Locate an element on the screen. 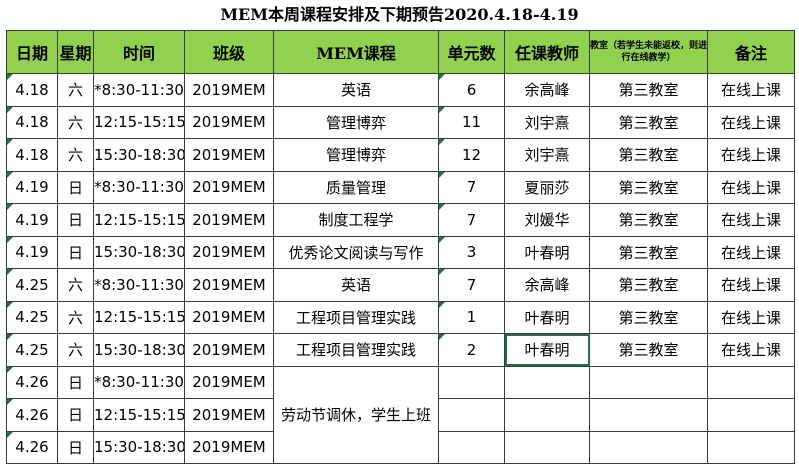  cell-units: 6 is located at coordinates (471, 90).